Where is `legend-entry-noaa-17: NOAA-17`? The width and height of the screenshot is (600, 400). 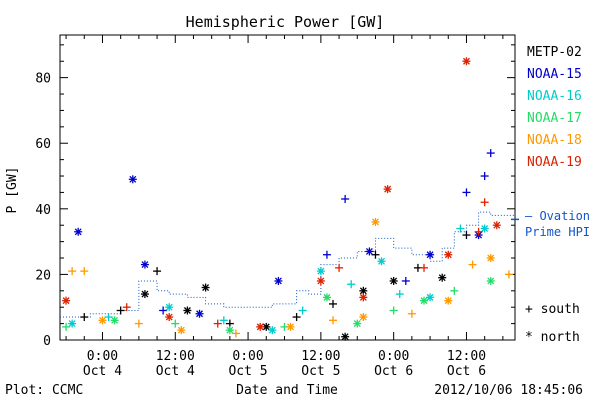
legend-entry-noaa-17: NOAA-17 is located at coordinates (554, 118).